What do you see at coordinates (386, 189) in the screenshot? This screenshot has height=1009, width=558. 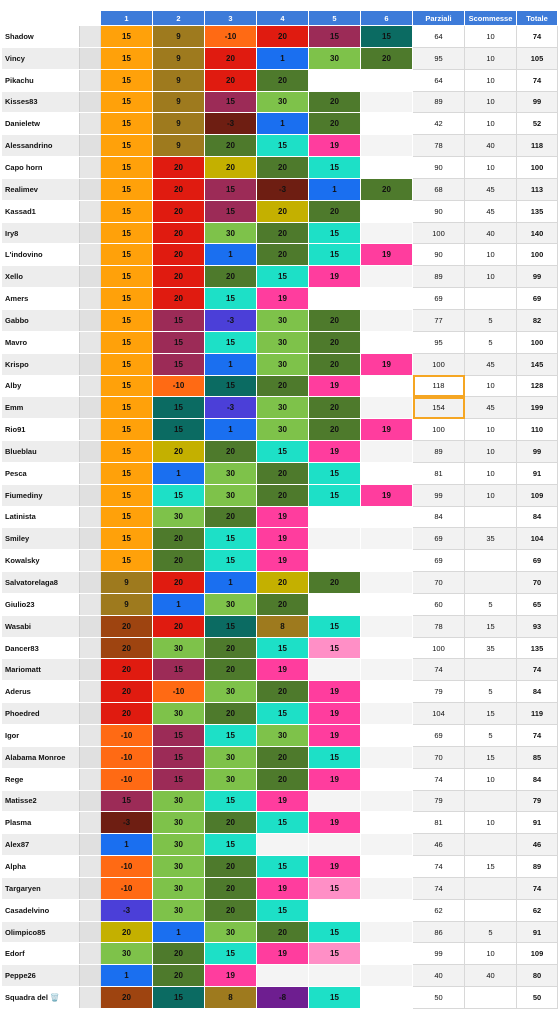 I see `round-6-score: 20` at bounding box center [386, 189].